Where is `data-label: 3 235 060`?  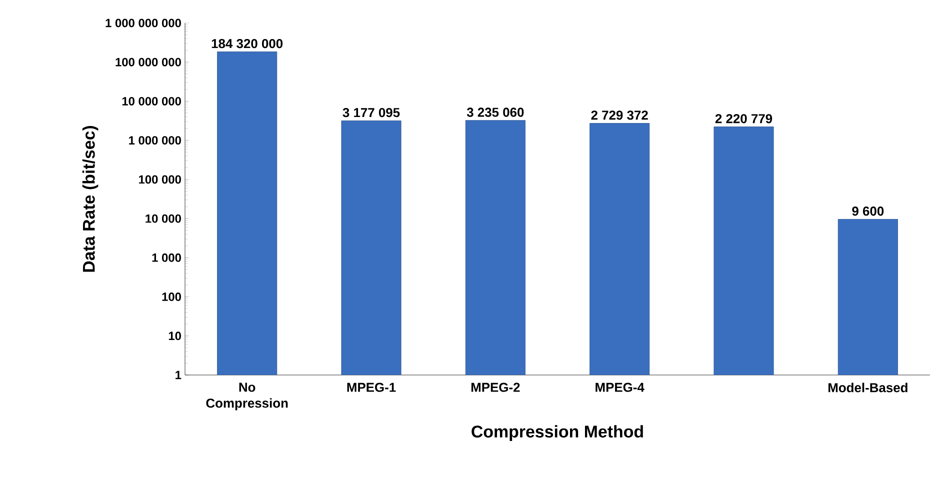
data-label: 3 235 060 is located at coordinates (495, 112).